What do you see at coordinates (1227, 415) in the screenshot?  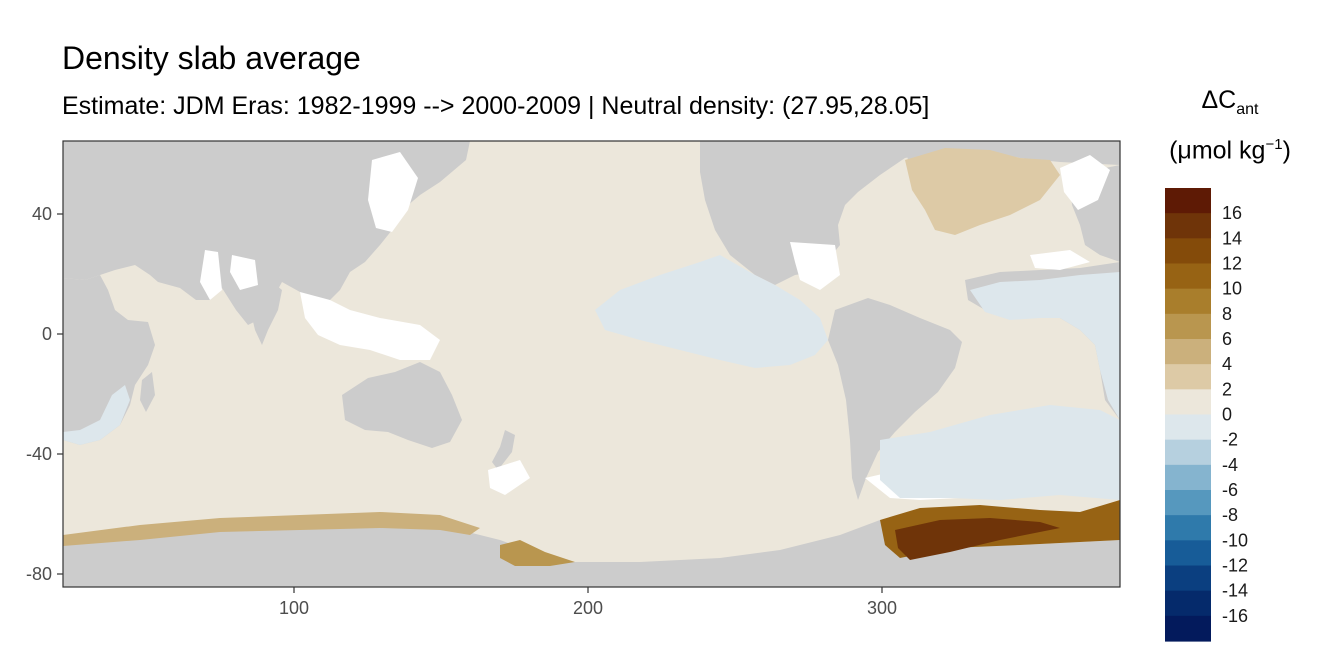 I see `legend-label: 0` at bounding box center [1227, 415].